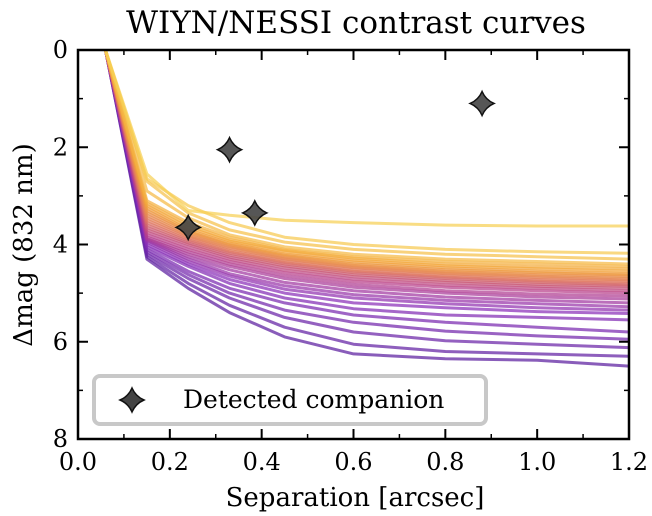  I want to click on x-tick-label: 0.6, so click(353, 462).